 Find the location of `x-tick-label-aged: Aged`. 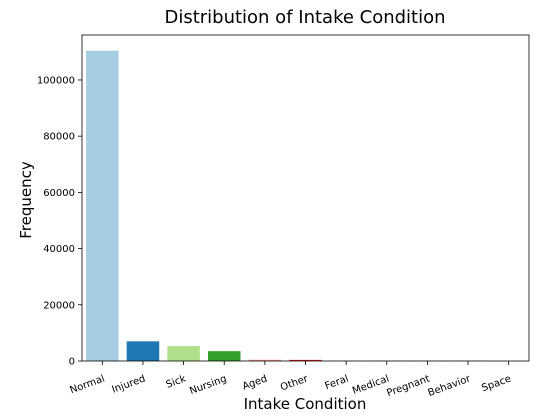

x-tick-label-aged: Aged is located at coordinates (255, 382).